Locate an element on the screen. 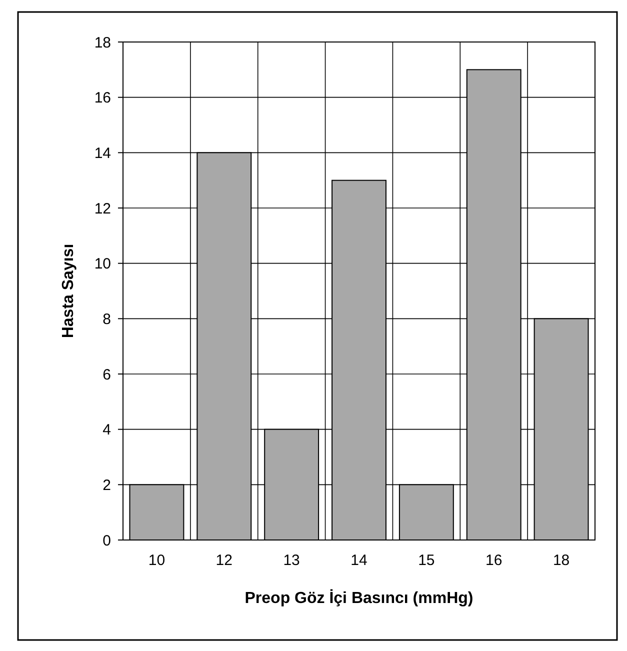 This screenshot has height=651, width=627. x-tick-label: 12 is located at coordinates (224, 560).